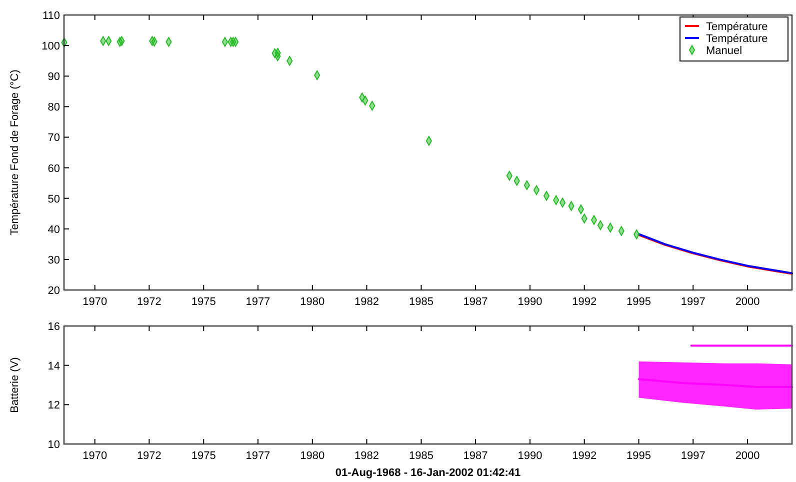  Describe the element at coordinates (15, 385) in the screenshot. I see `y-axis-title: Batterie (V)` at that location.